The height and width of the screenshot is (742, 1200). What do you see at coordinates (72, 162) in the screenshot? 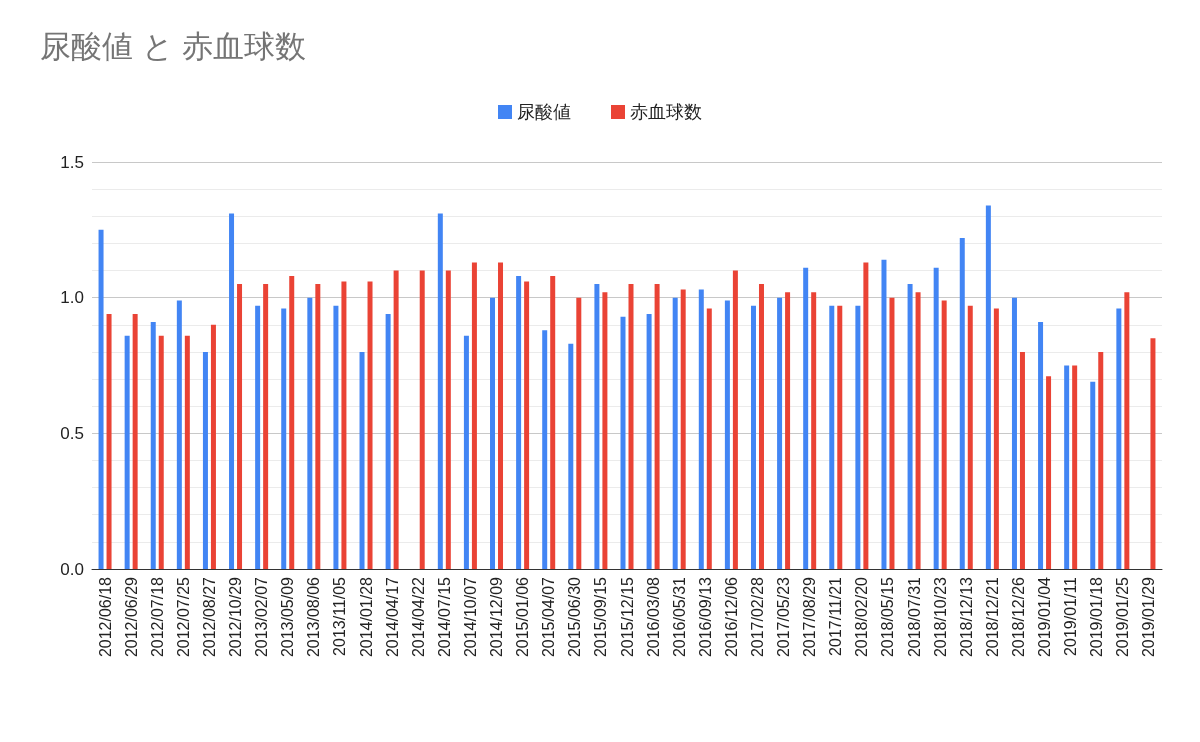
I see `y-tick-label: 1.5` at bounding box center [72, 162].